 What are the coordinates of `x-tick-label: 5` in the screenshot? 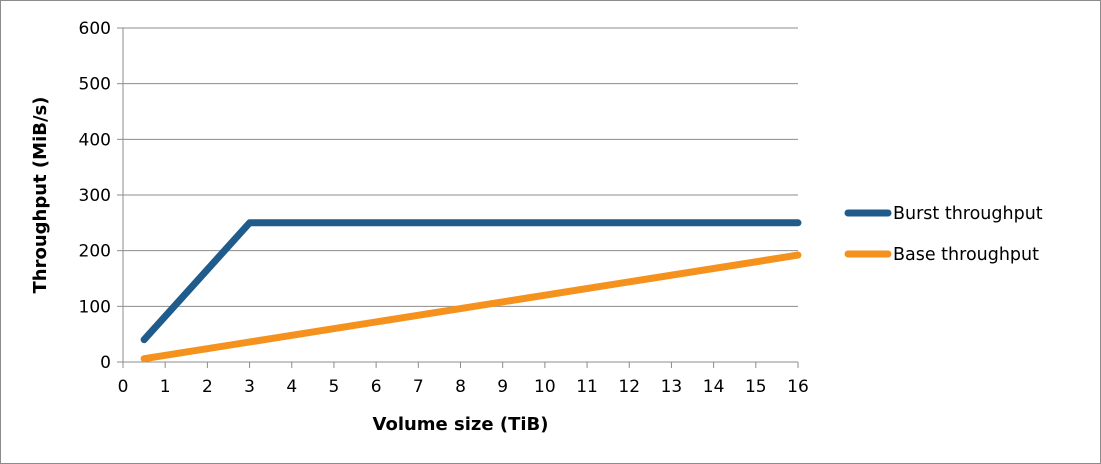 It's located at (334, 387).